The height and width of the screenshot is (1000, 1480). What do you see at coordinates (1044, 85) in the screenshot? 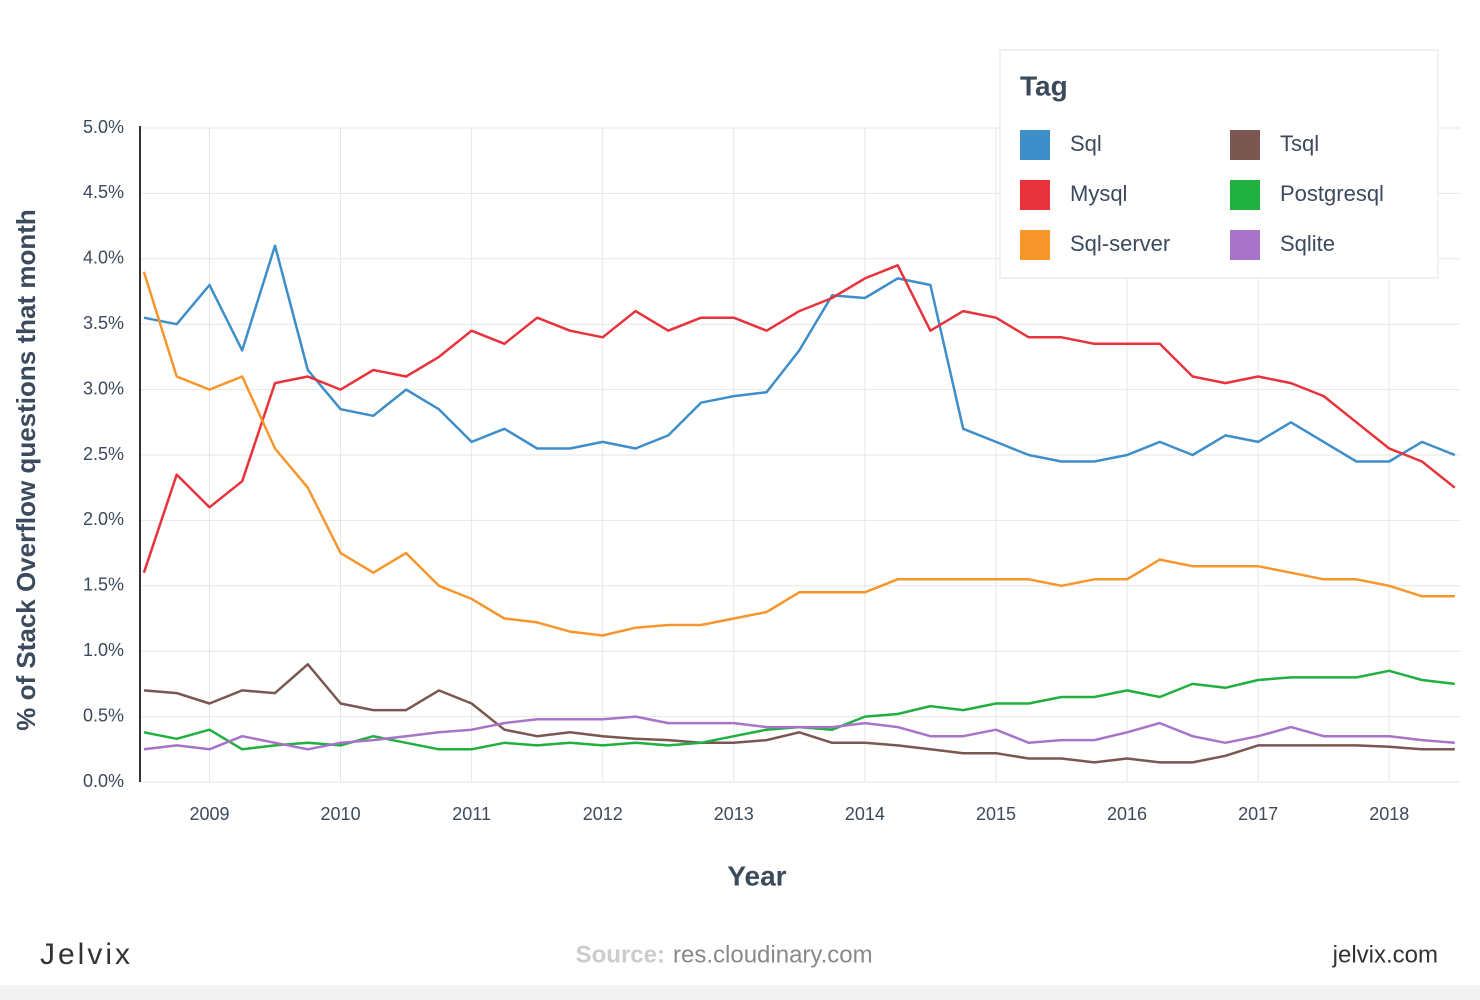
I see `legend-title: Tag` at bounding box center [1044, 85].